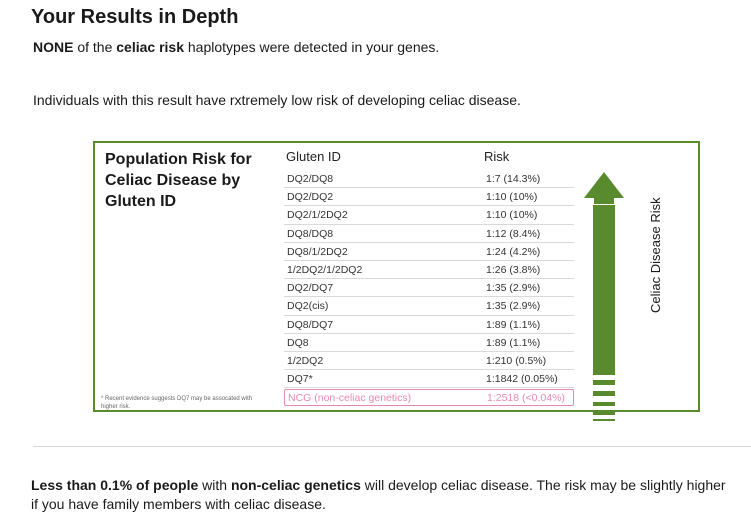  What do you see at coordinates (497, 156) in the screenshot?
I see `risk-header: Risk` at bounding box center [497, 156].